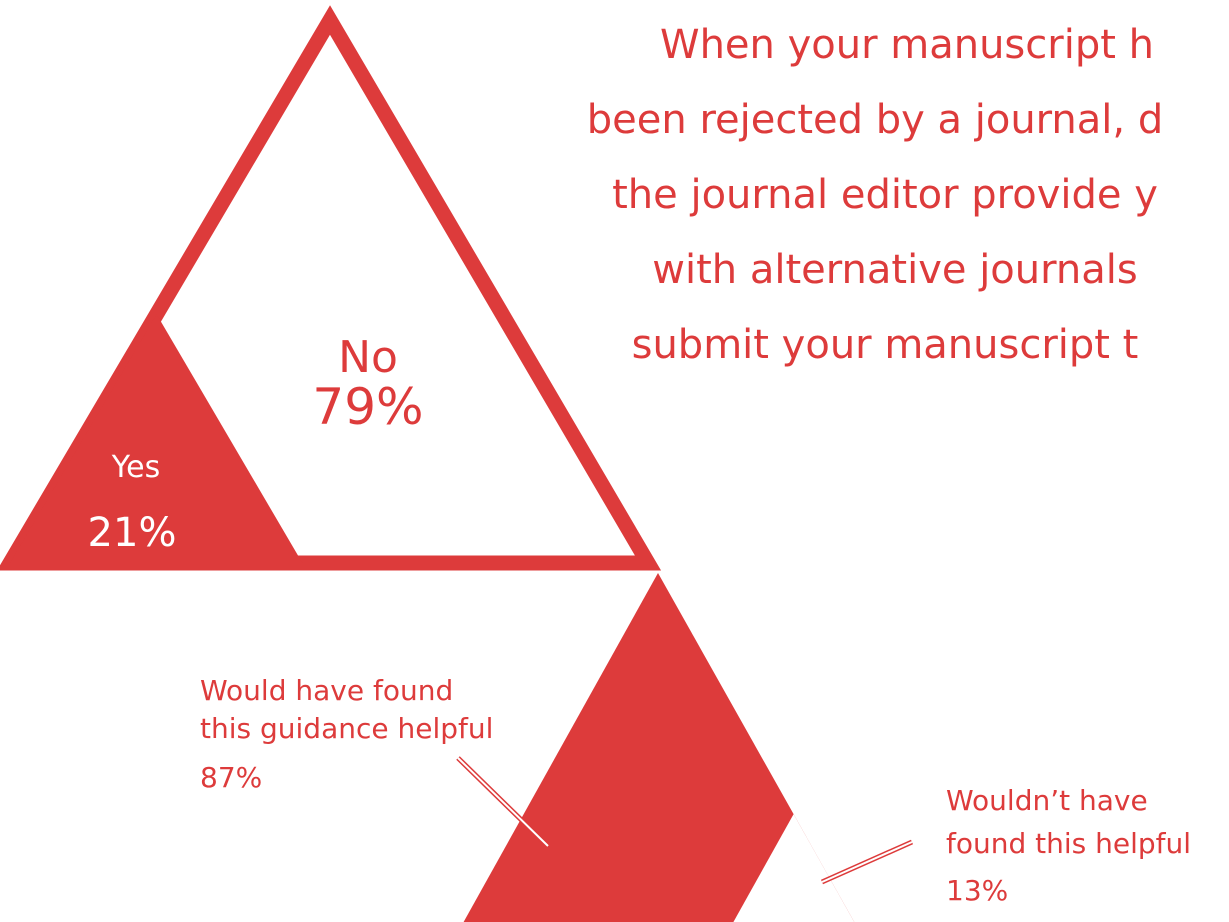  Describe the element at coordinates (368, 357) in the screenshot. I see `no-label: No` at that location.